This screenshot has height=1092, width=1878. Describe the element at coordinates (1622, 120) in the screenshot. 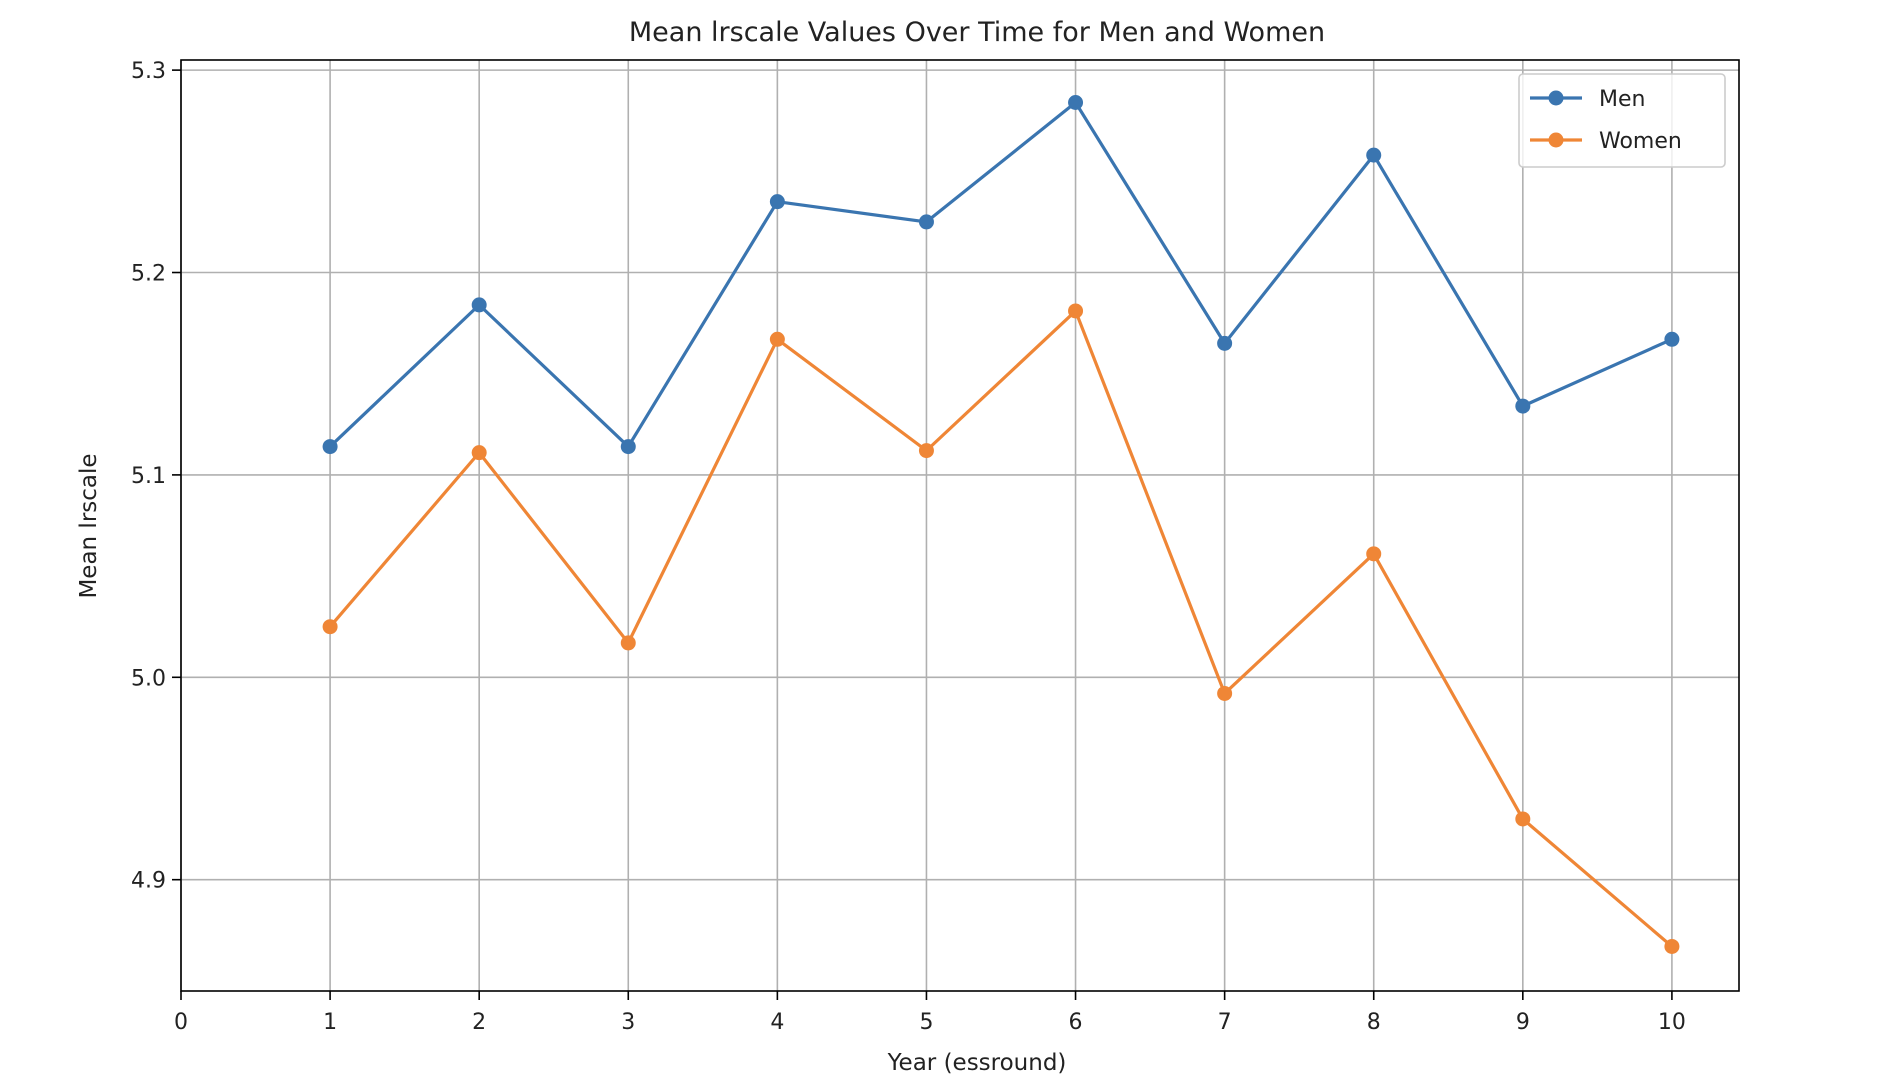

I see `legend: Men Women` at that location.